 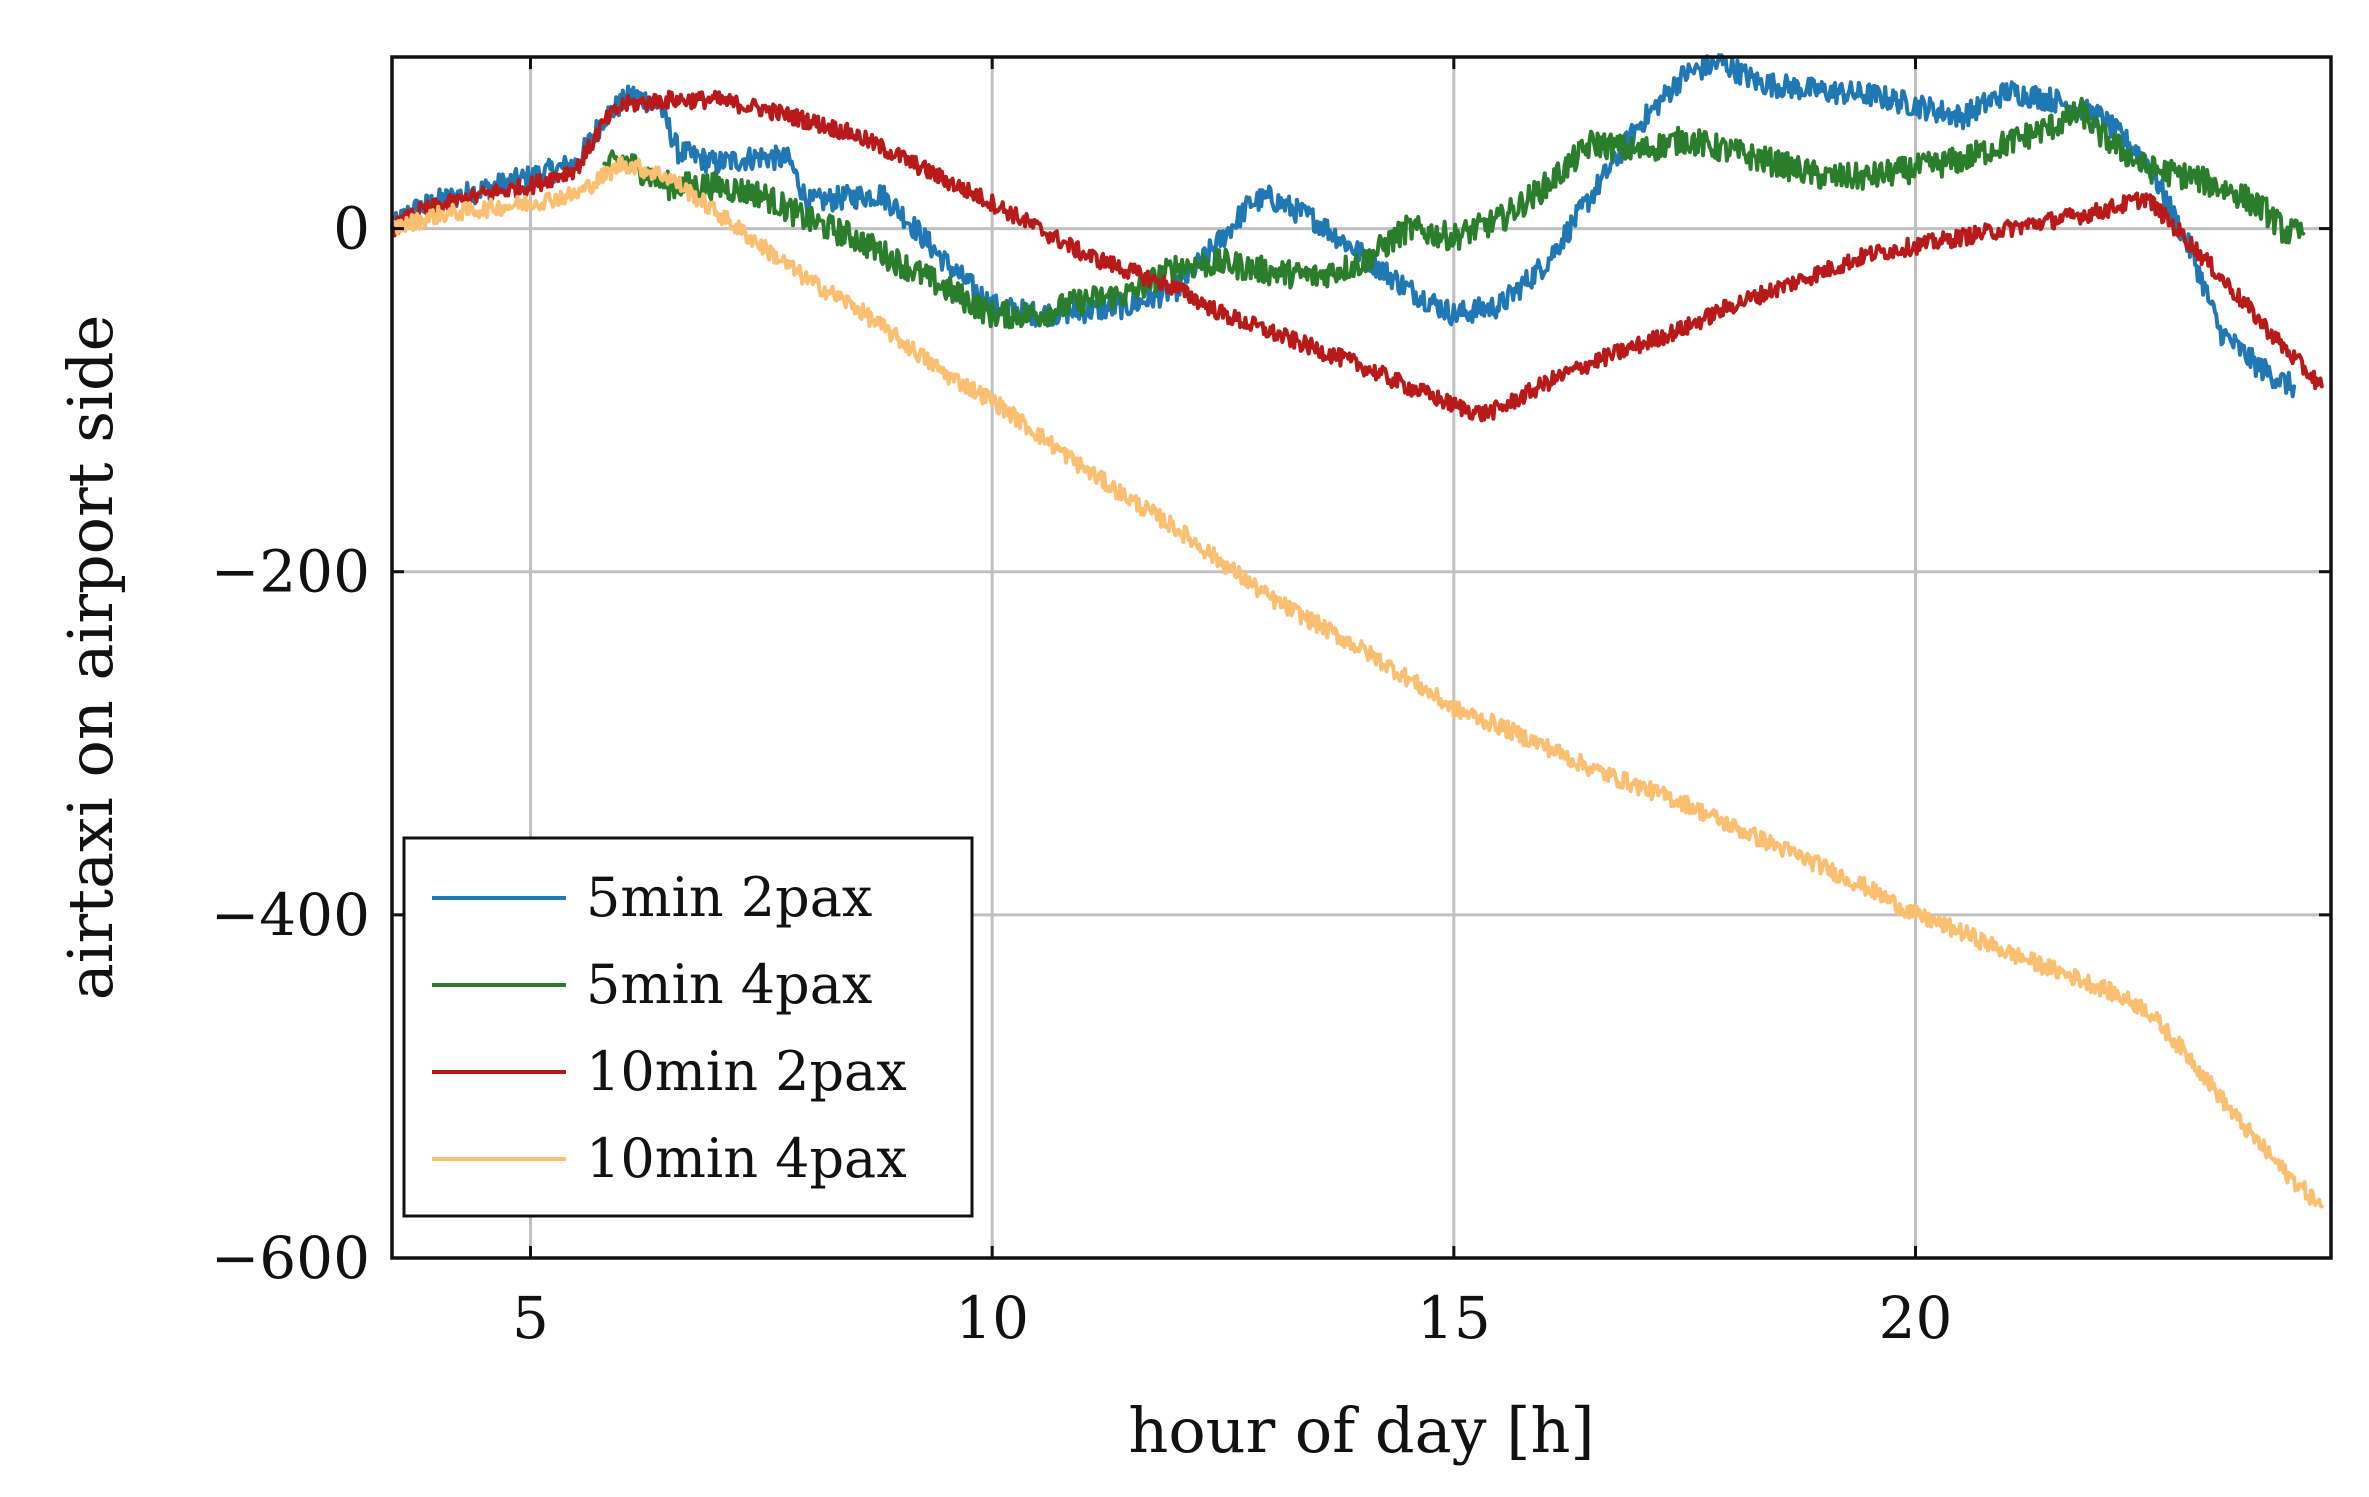 What do you see at coordinates (746, 1071) in the screenshot?
I see `legend-label-10min-2pax: 10min 2pax` at bounding box center [746, 1071].